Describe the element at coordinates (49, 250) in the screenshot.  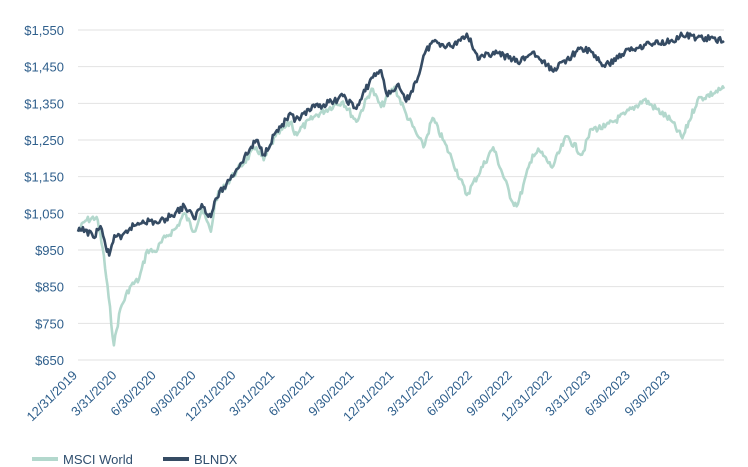
I see `y-tick-label: $950` at that location.